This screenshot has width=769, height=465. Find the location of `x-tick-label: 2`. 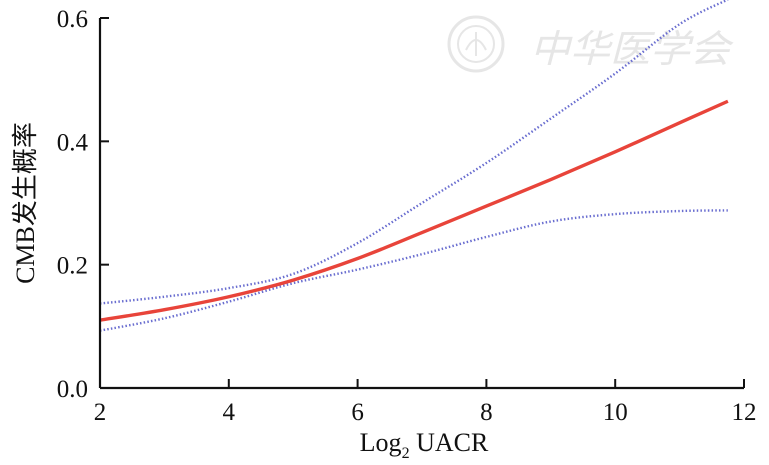

x-tick-label: 2 is located at coordinates (100, 412).